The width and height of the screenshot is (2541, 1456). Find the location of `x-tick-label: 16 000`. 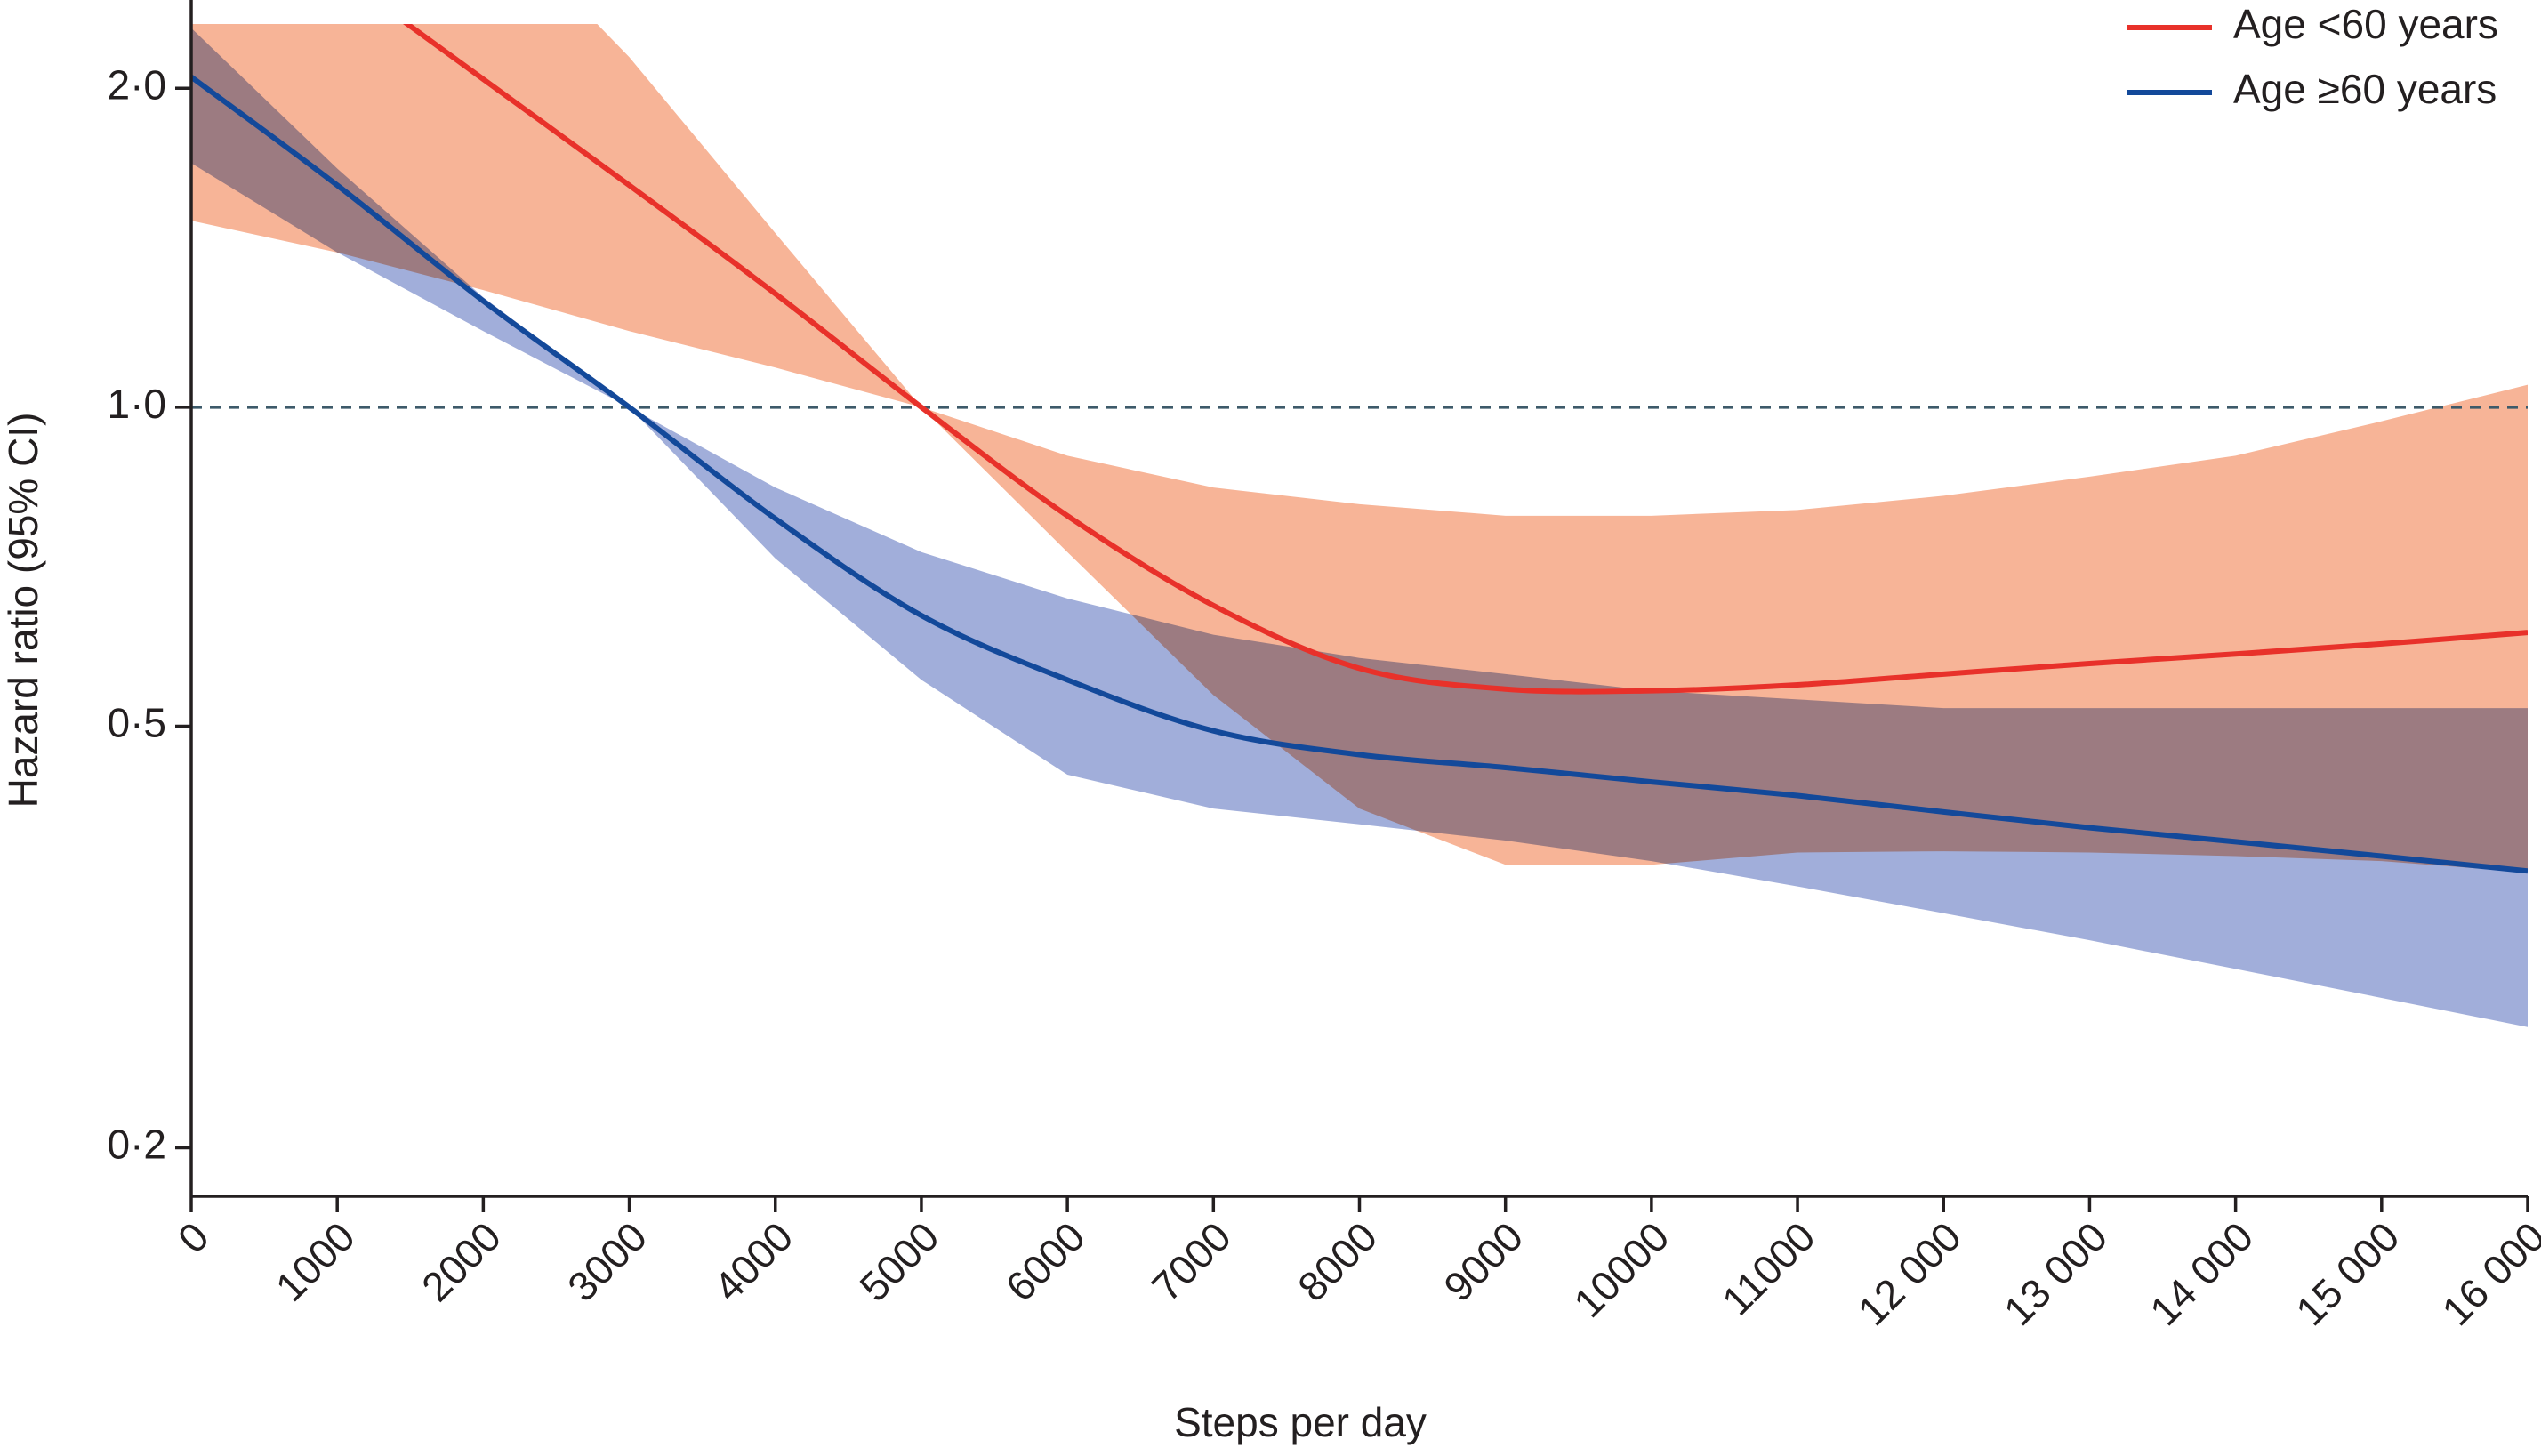

x-tick-label: 16 000 is located at coordinates (2486, 1273).